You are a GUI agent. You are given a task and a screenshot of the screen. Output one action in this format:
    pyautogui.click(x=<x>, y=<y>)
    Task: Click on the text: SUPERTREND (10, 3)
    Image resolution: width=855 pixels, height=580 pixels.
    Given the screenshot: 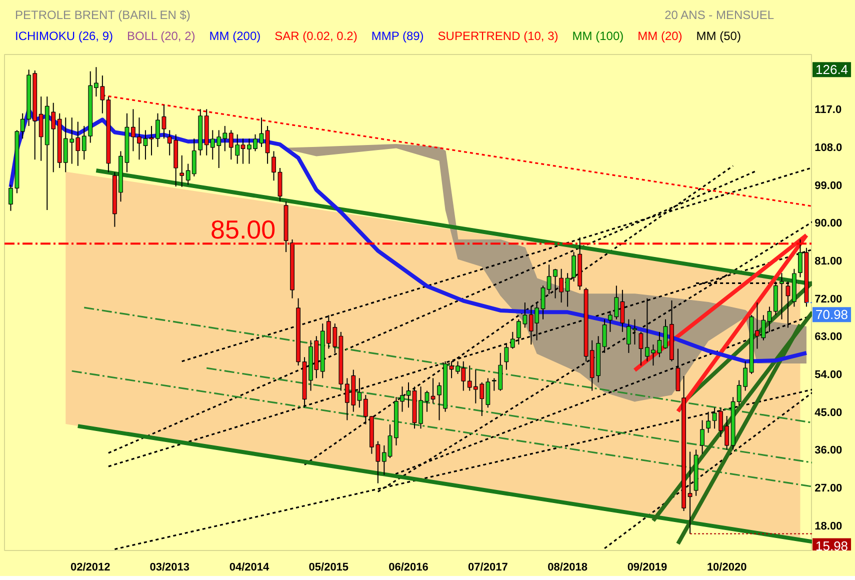 What is the action you would take?
    pyautogui.click(x=498, y=36)
    